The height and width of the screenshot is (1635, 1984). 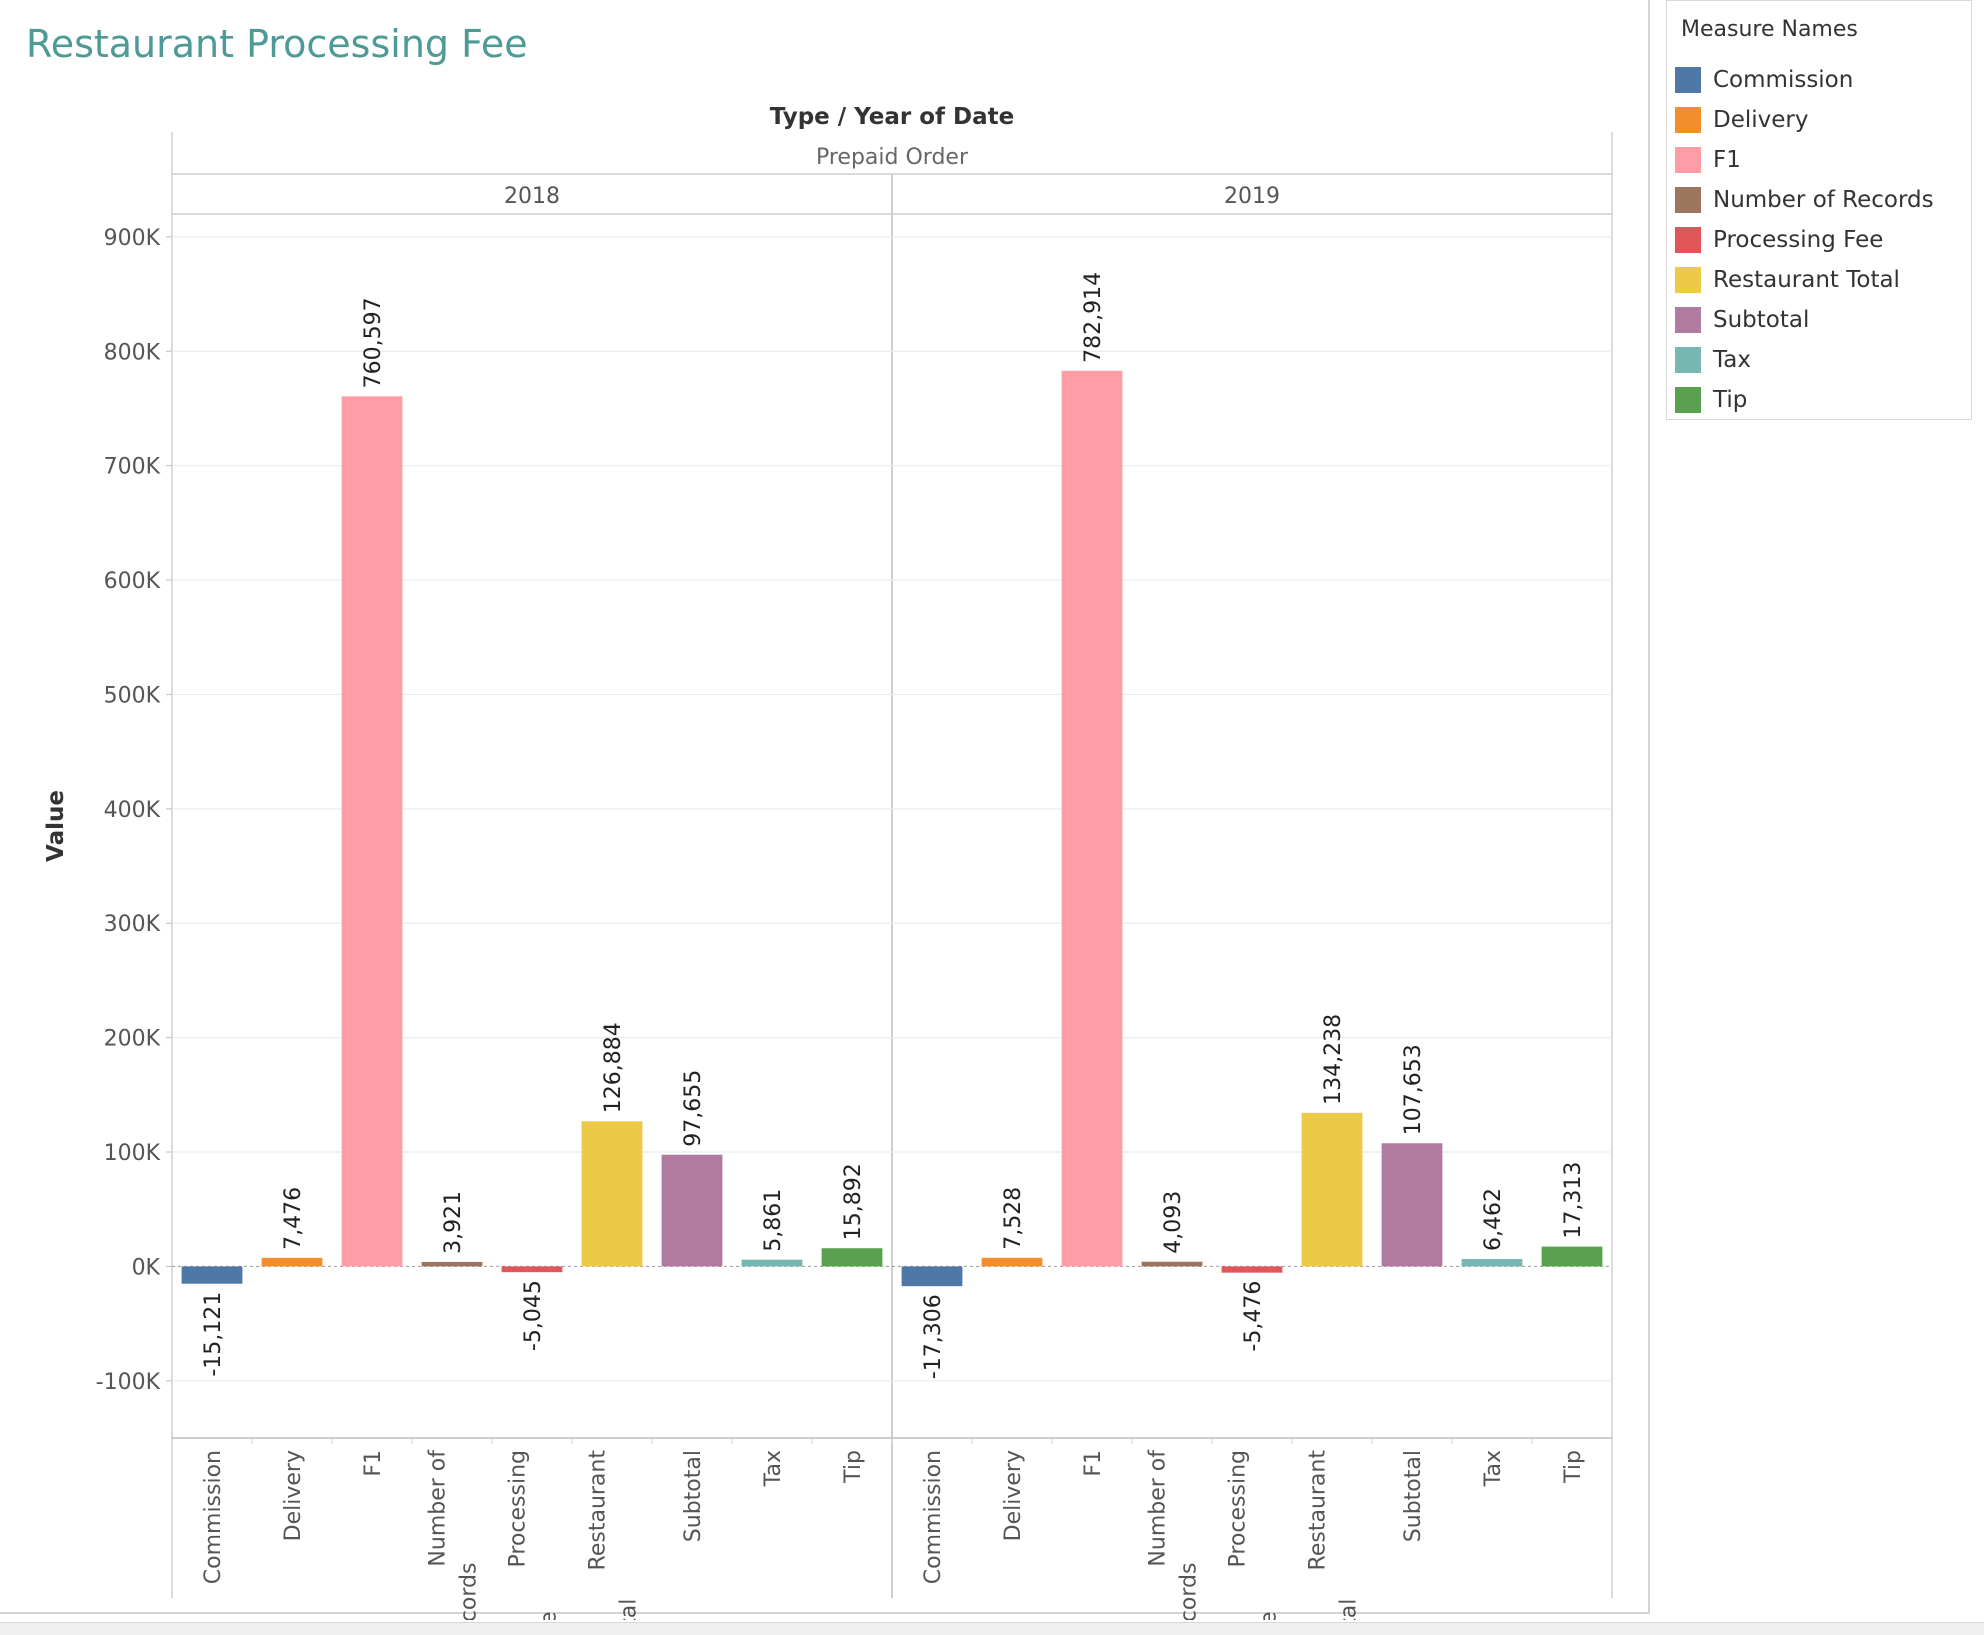 What do you see at coordinates (132, 581) in the screenshot?
I see `y-tick-label: 600K` at bounding box center [132, 581].